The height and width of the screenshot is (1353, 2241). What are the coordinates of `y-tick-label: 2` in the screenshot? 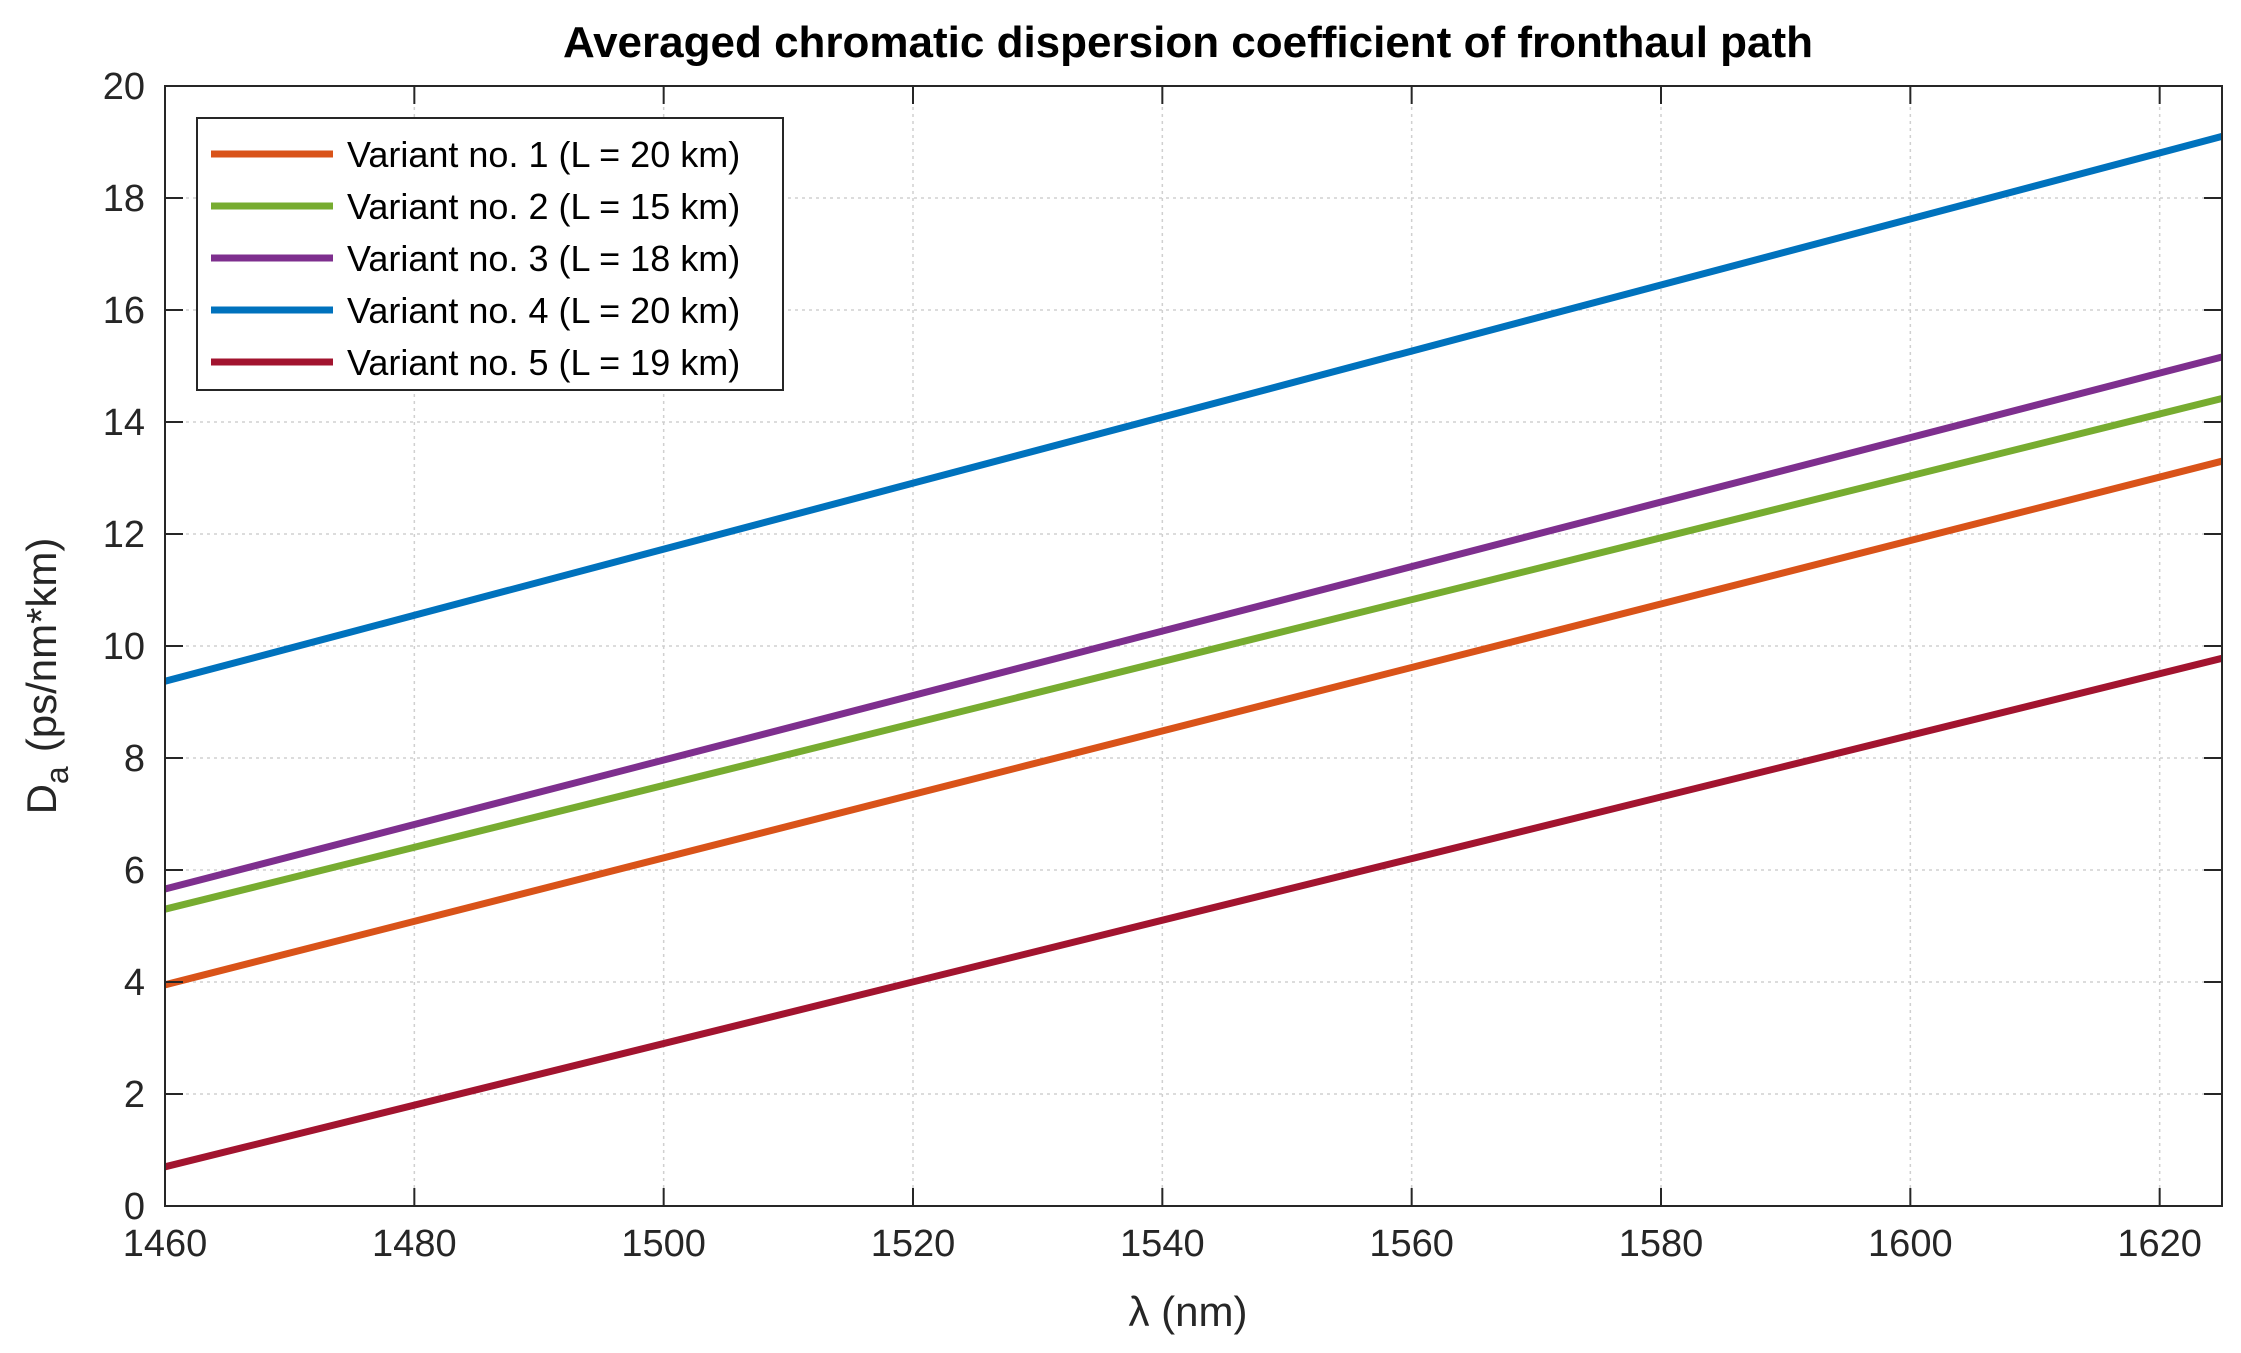 It's located at (134, 1095).